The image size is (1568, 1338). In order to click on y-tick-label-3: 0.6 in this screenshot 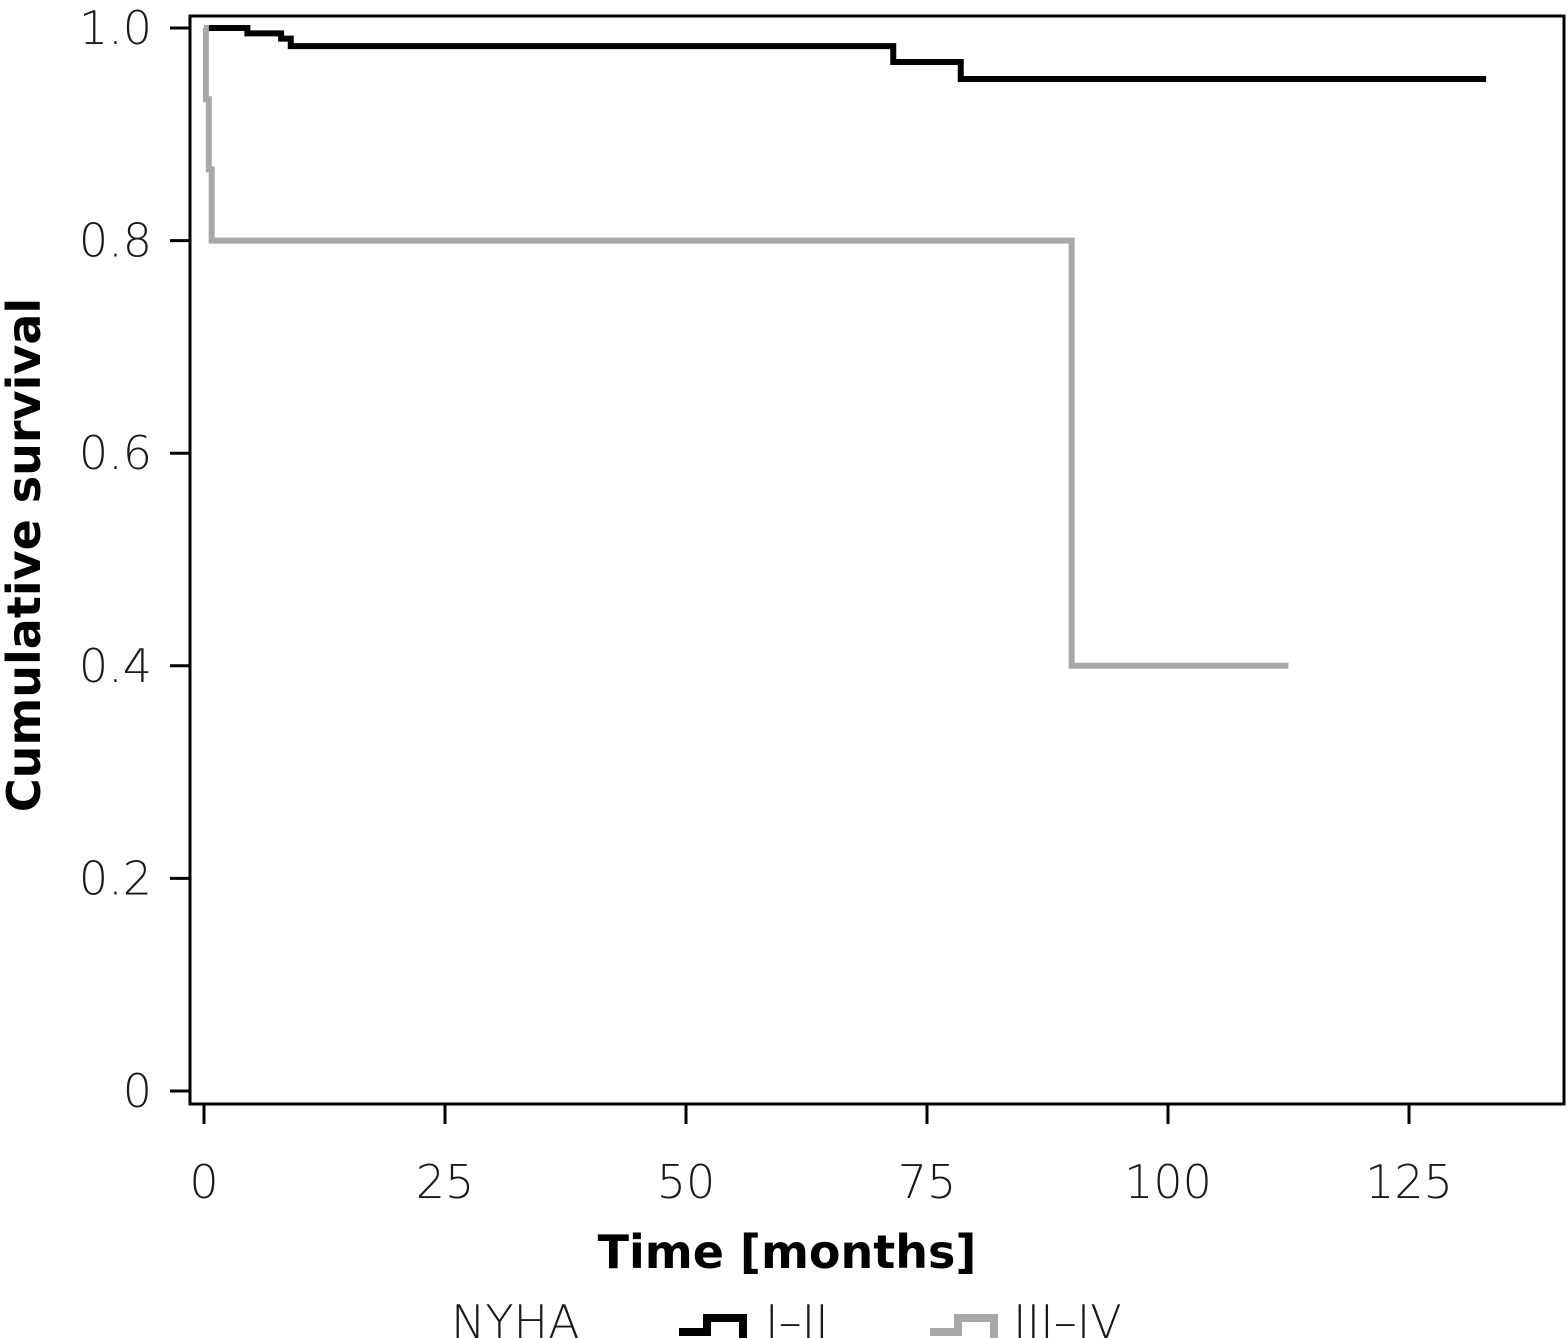, I will do `click(115, 453)`.